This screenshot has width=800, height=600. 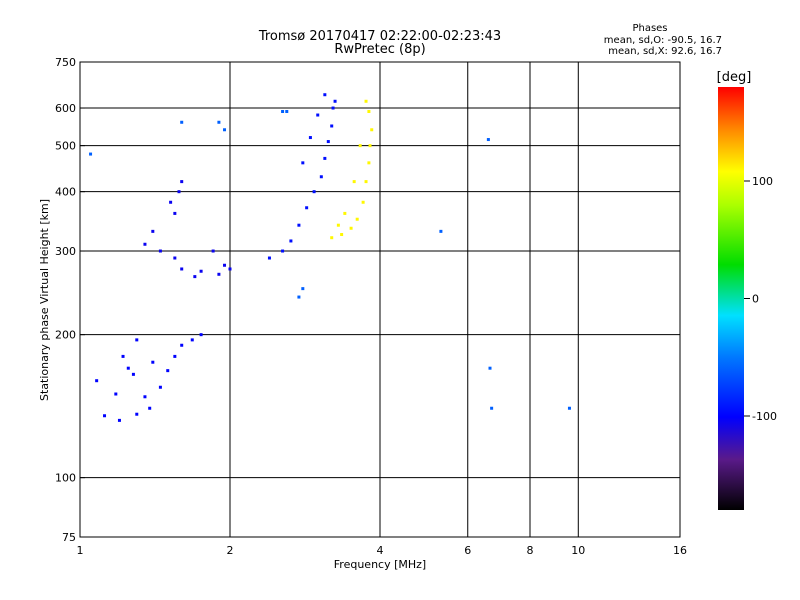 I want to click on colorbar-tick-label: -100, so click(x=764, y=416).